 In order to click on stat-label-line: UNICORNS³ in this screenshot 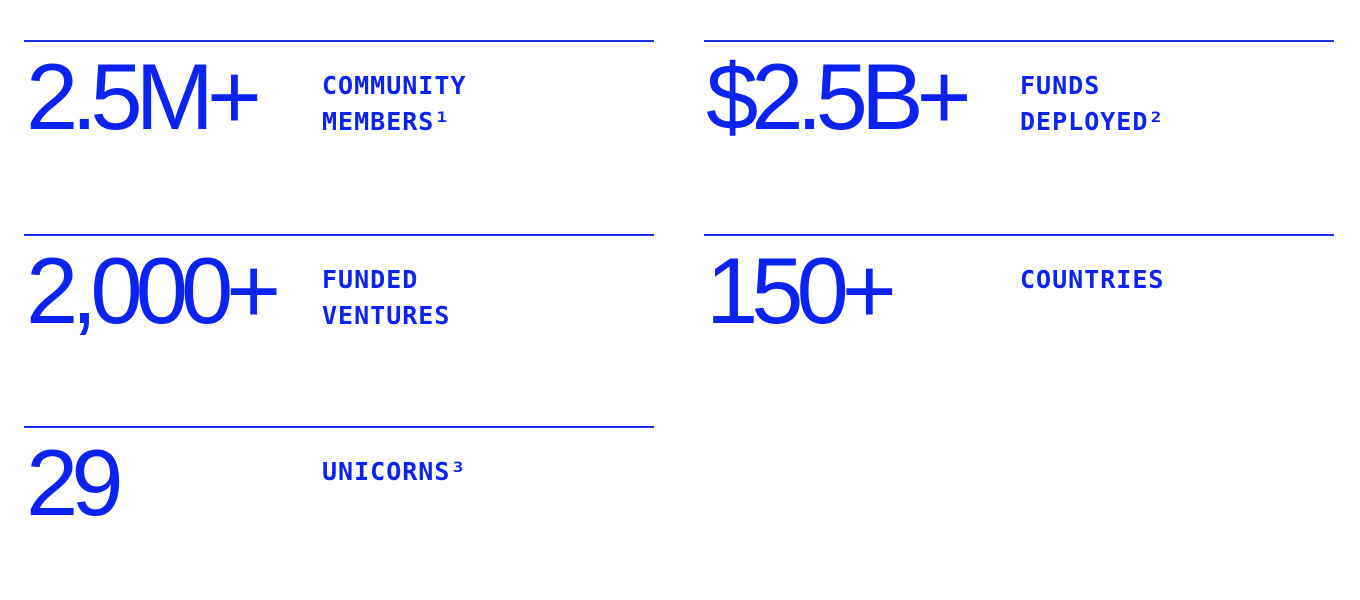, I will do `click(394, 471)`.